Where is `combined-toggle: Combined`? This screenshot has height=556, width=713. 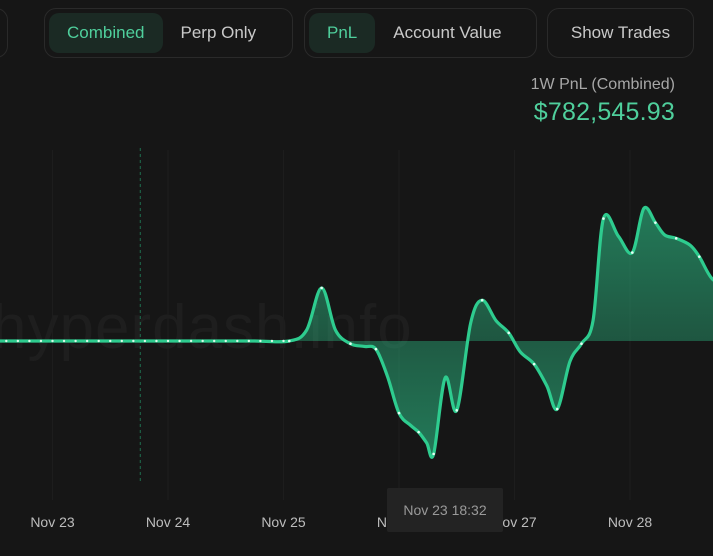 combined-toggle: Combined is located at coordinates (106, 33).